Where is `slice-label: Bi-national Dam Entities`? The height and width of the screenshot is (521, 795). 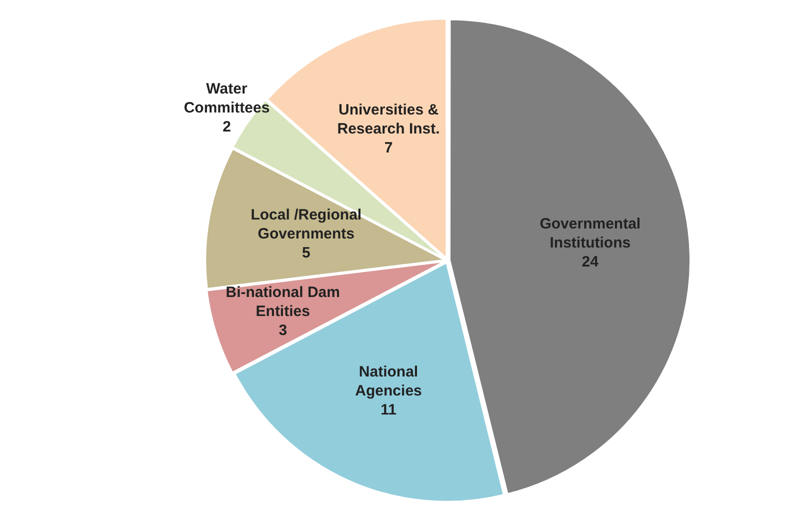 slice-label: Bi-national Dam Entities is located at coordinates (283, 302).